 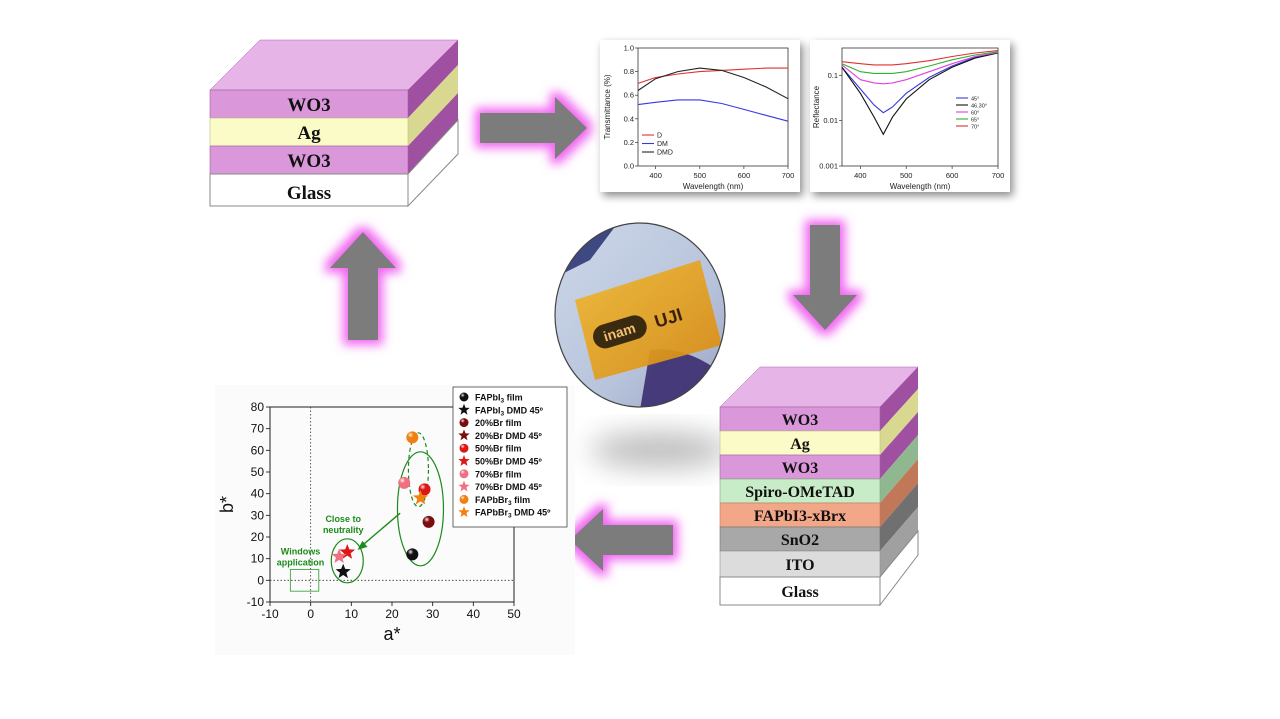 I want to click on neutrality-arrow-line, so click(x=380, y=530).